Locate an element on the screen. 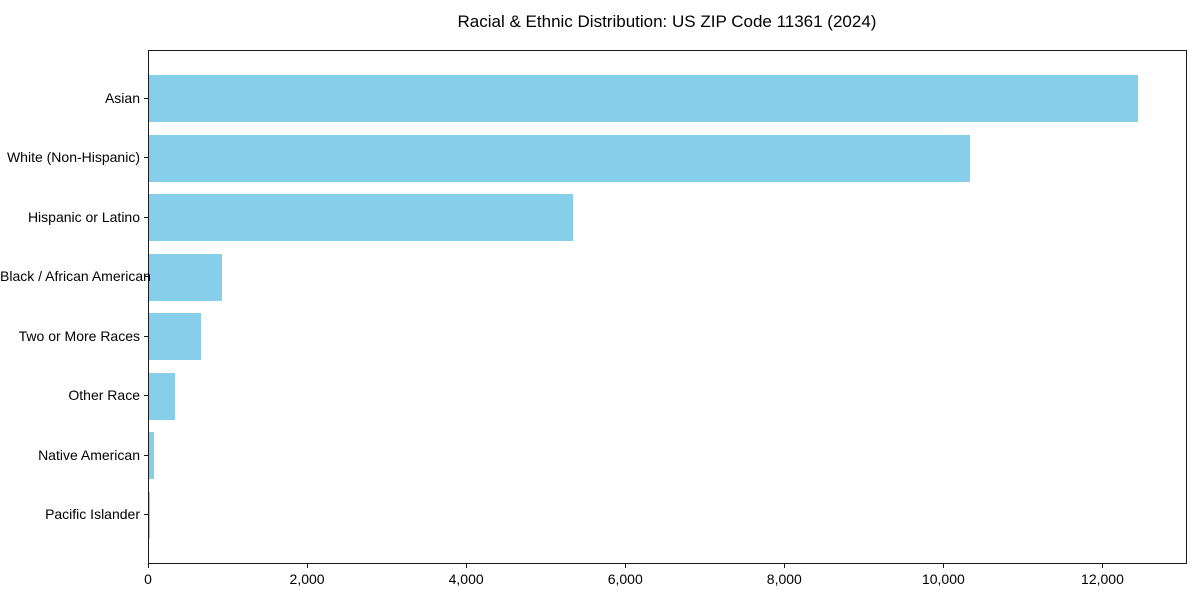  y-axis-label: Native American is located at coordinates (89, 454).